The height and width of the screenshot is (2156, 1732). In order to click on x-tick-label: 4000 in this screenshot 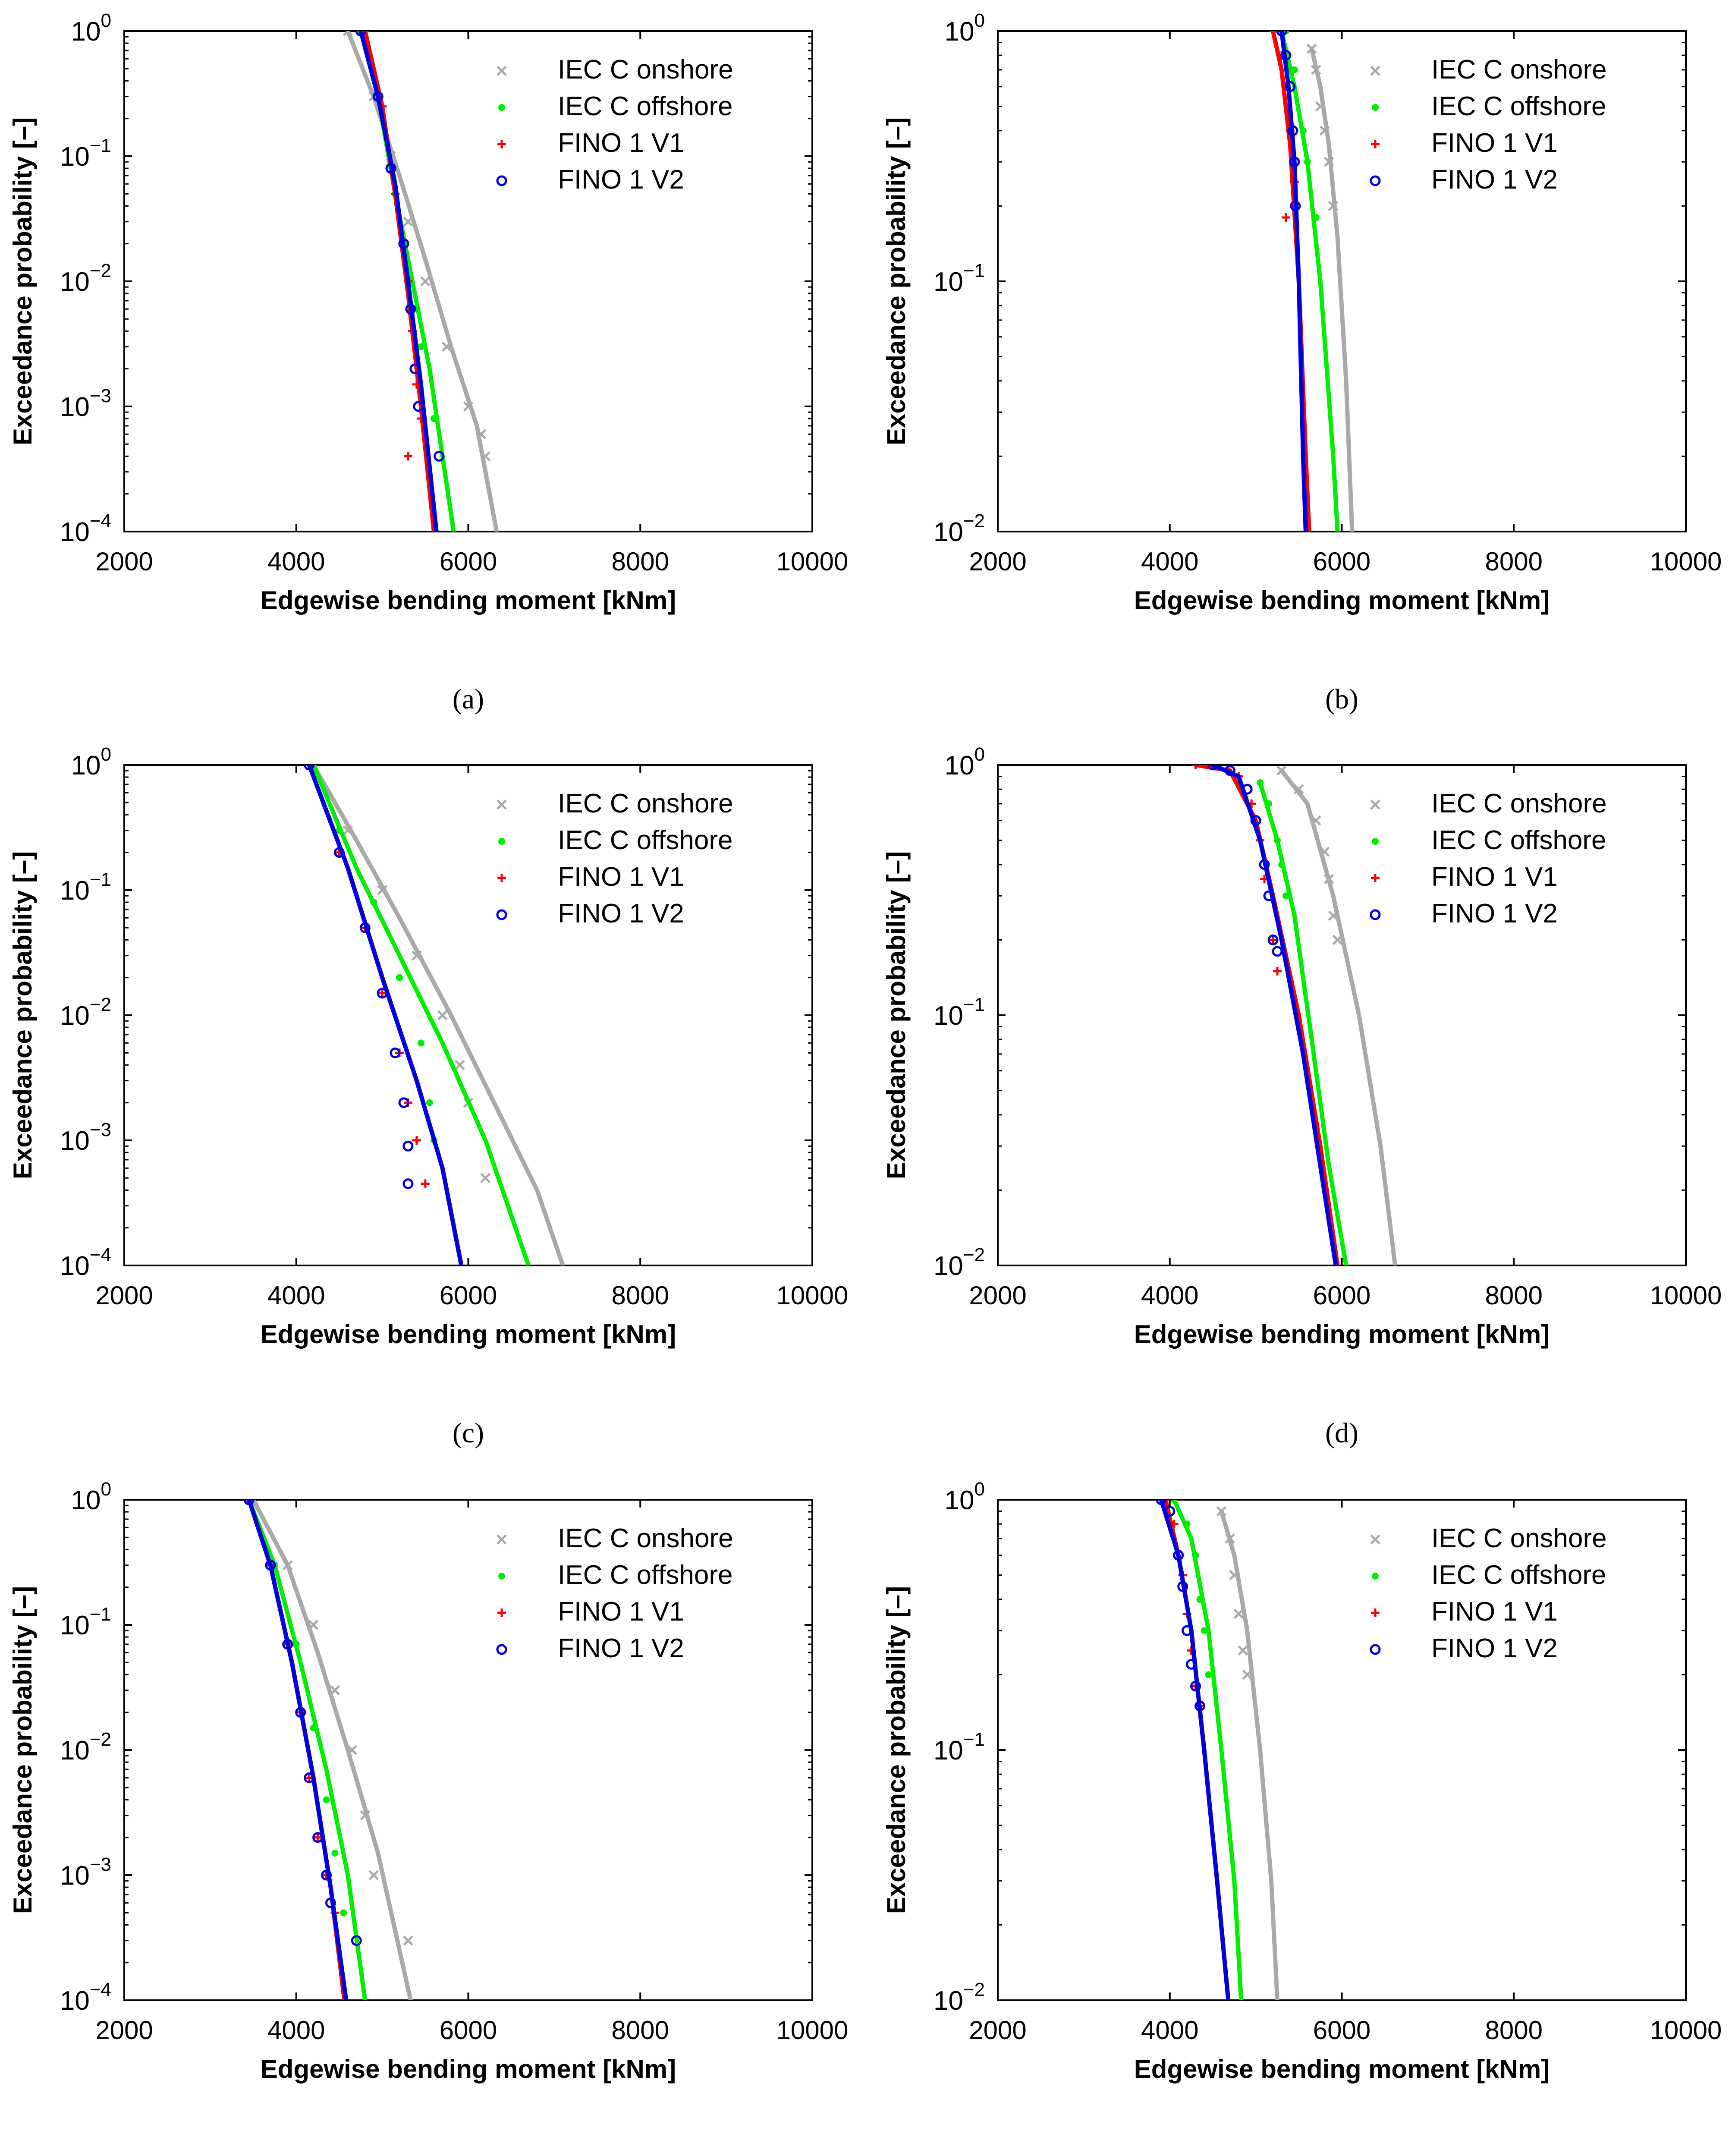, I will do `click(296, 1295)`.